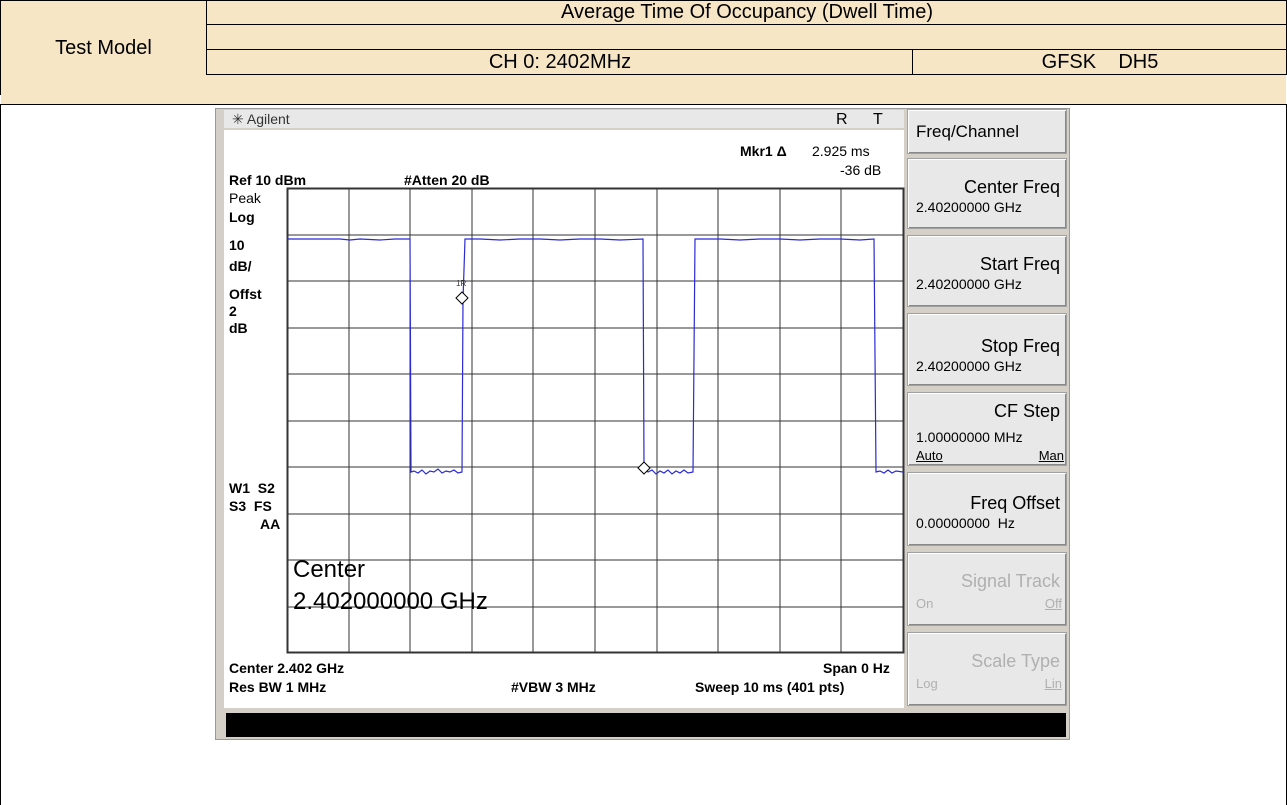  What do you see at coordinates (238, 328) in the screenshot?
I see `left-label: dB` at bounding box center [238, 328].